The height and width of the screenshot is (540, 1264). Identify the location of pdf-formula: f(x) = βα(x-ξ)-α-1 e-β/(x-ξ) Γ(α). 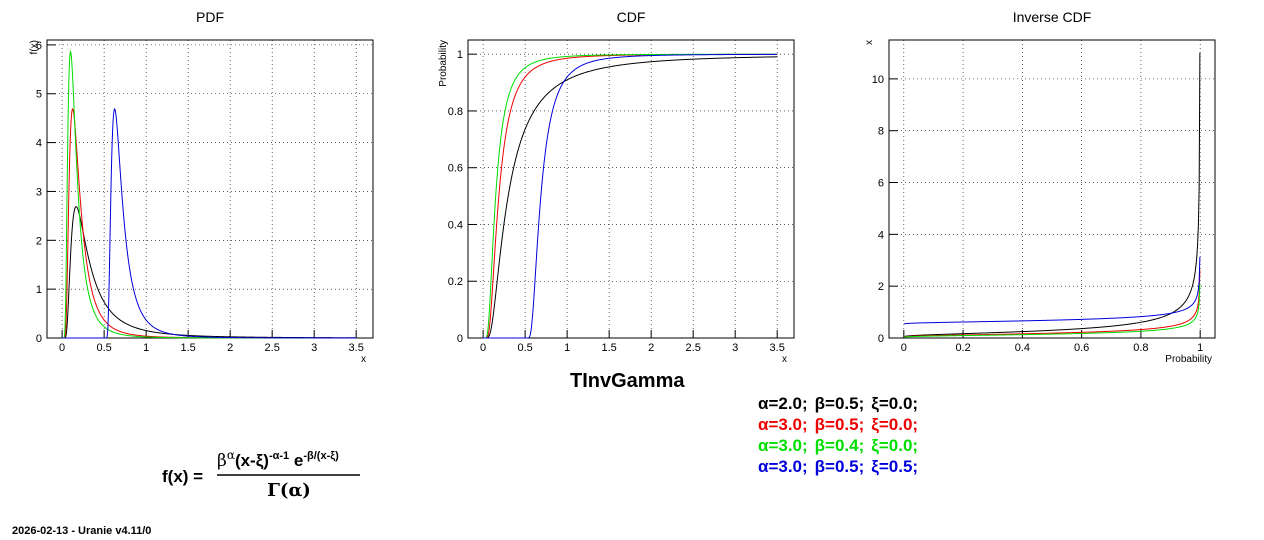
(272, 478).